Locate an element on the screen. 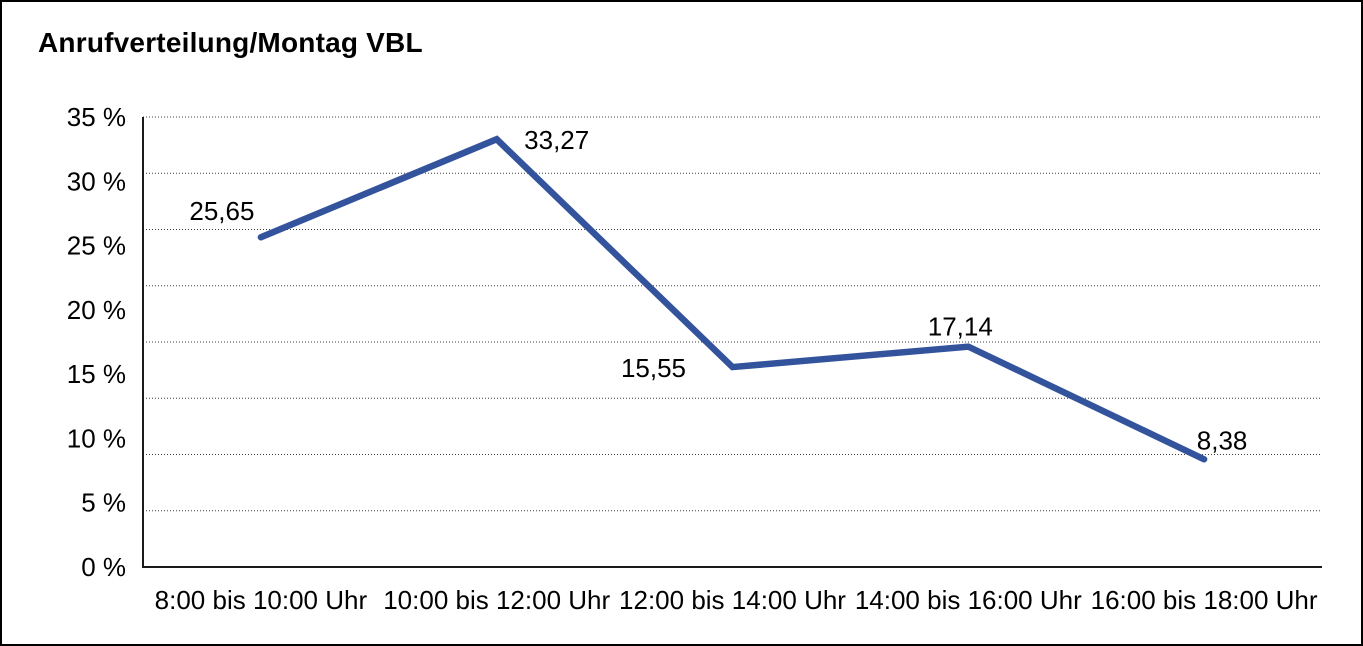 This screenshot has height=646, width=1363. x-axis-category-label: 14:00 bis 16:00 Uhr is located at coordinates (968, 600).